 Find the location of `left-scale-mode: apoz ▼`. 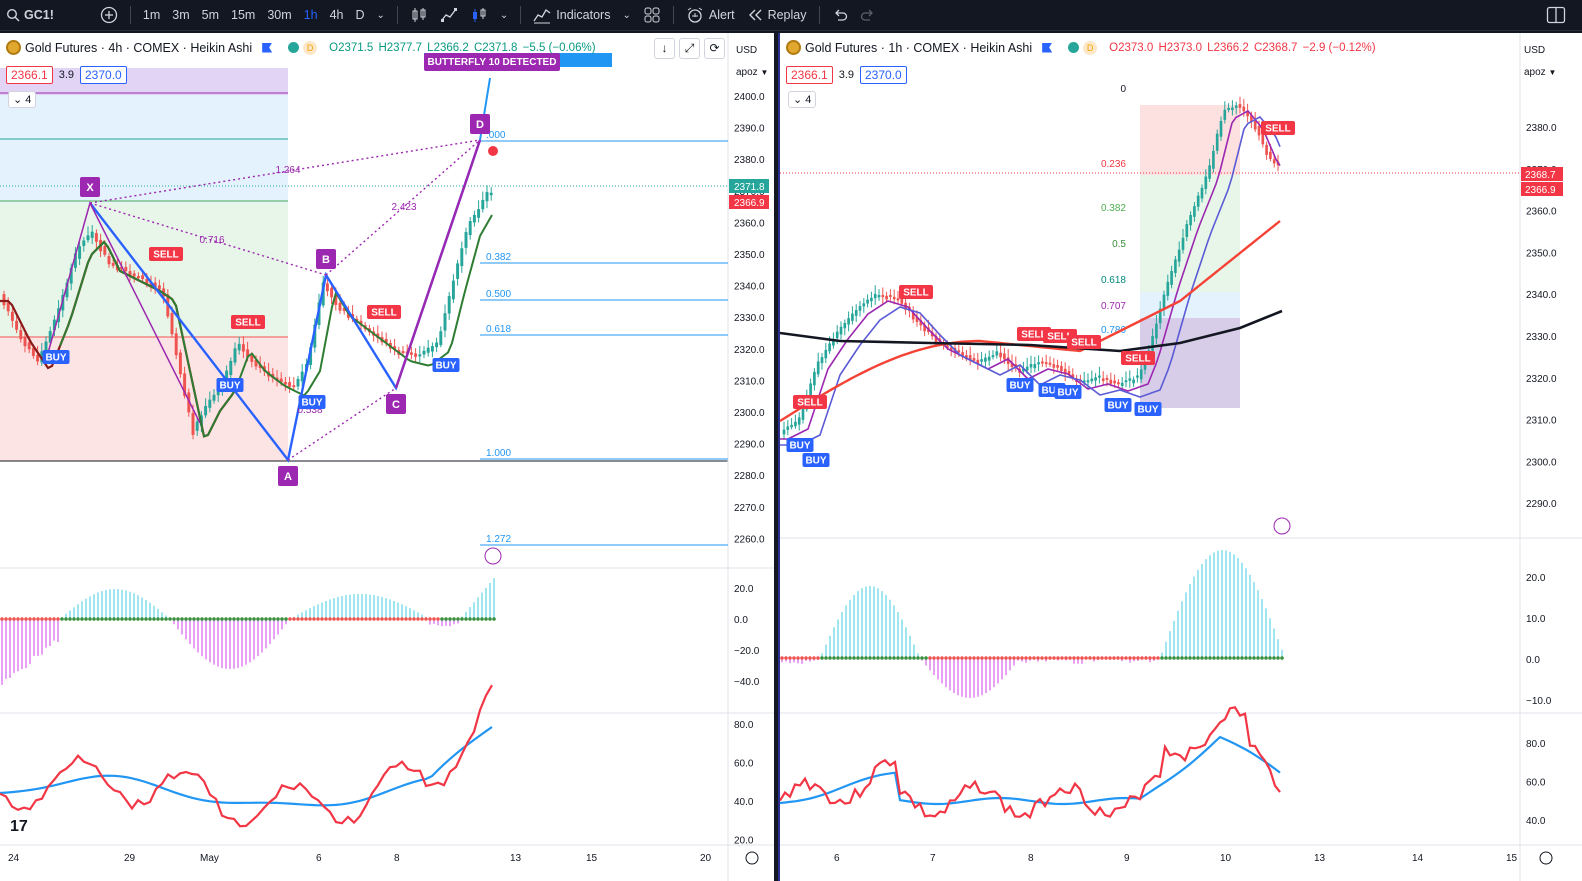

left-scale-mode: apoz ▼ is located at coordinates (752, 72).